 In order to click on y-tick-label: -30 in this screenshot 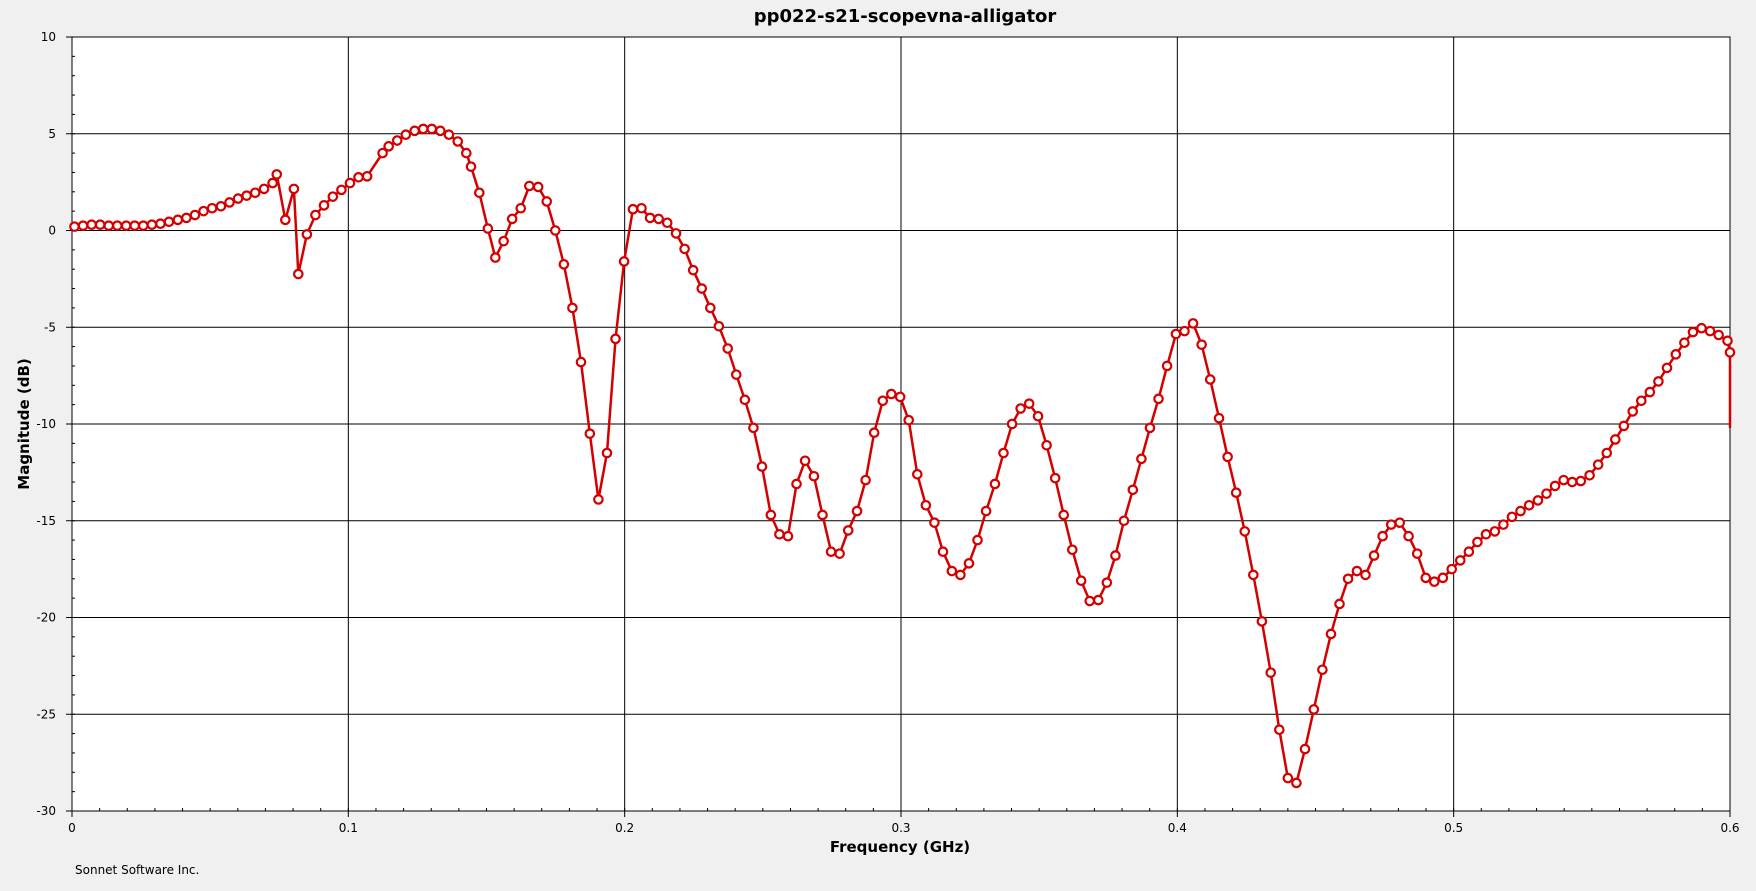, I will do `click(46, 811)`.